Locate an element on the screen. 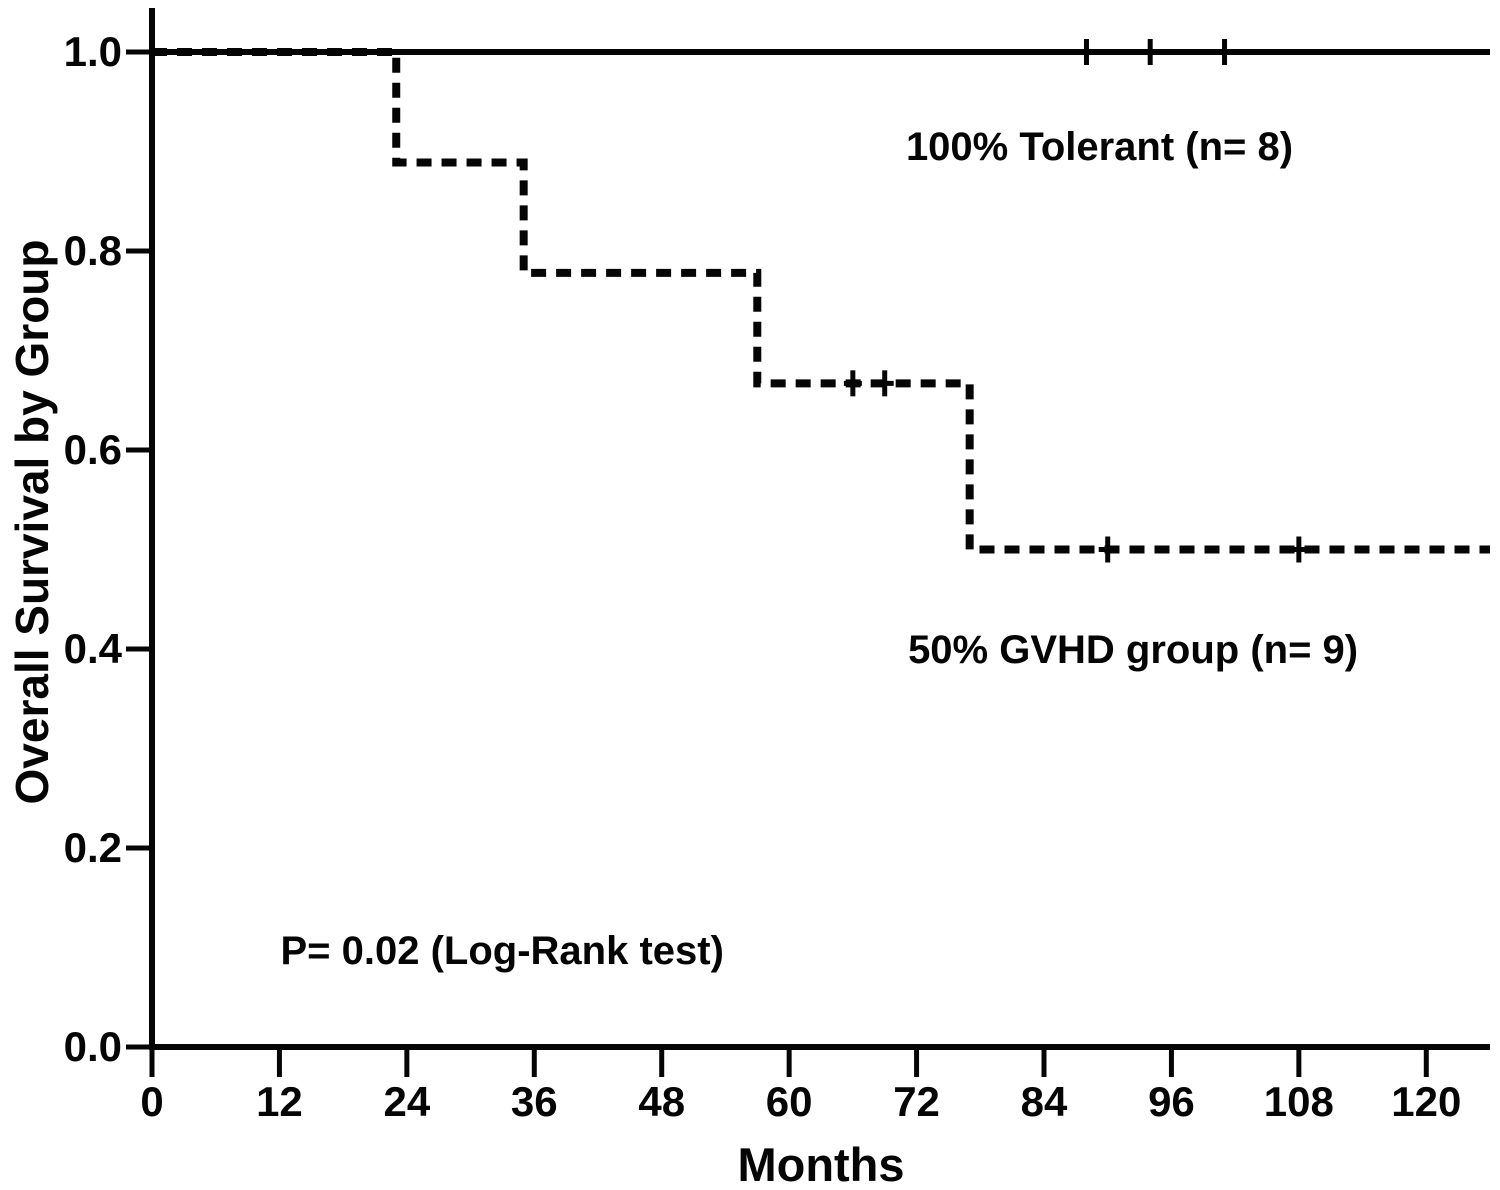 Image resolution: width=1500 pixels, height=1190 pixels. tolerant-curve-label: 100% Tolerant (n= 8) is located at coordinates (1099, 146).